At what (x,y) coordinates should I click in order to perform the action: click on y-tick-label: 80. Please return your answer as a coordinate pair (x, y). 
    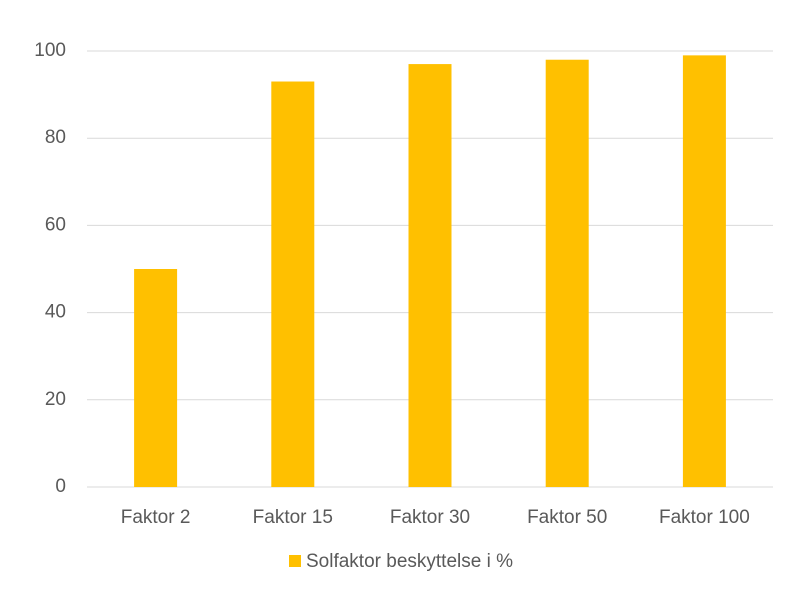
    Looking at the image, I should click on (55, 137).